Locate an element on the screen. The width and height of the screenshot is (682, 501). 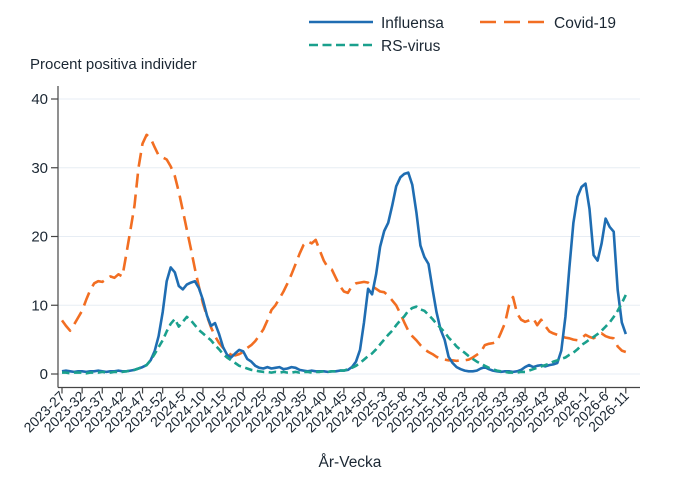
y-tick-label: 10 is located at coordinates (39, 305).